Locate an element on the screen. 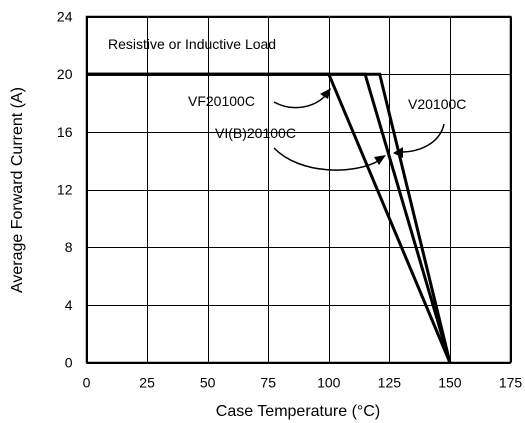 Image resolution: width=525 pixels, height=423 pixels. load-note: Resistive or Inductive Load is located at coordinates (192, 44).